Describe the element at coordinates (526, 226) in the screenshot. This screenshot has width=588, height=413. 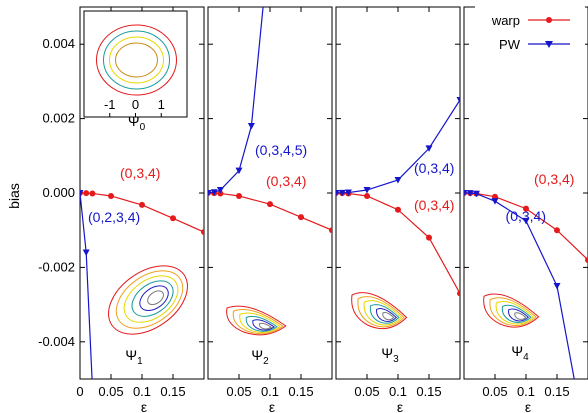
I see `series-line-warp` at that location.